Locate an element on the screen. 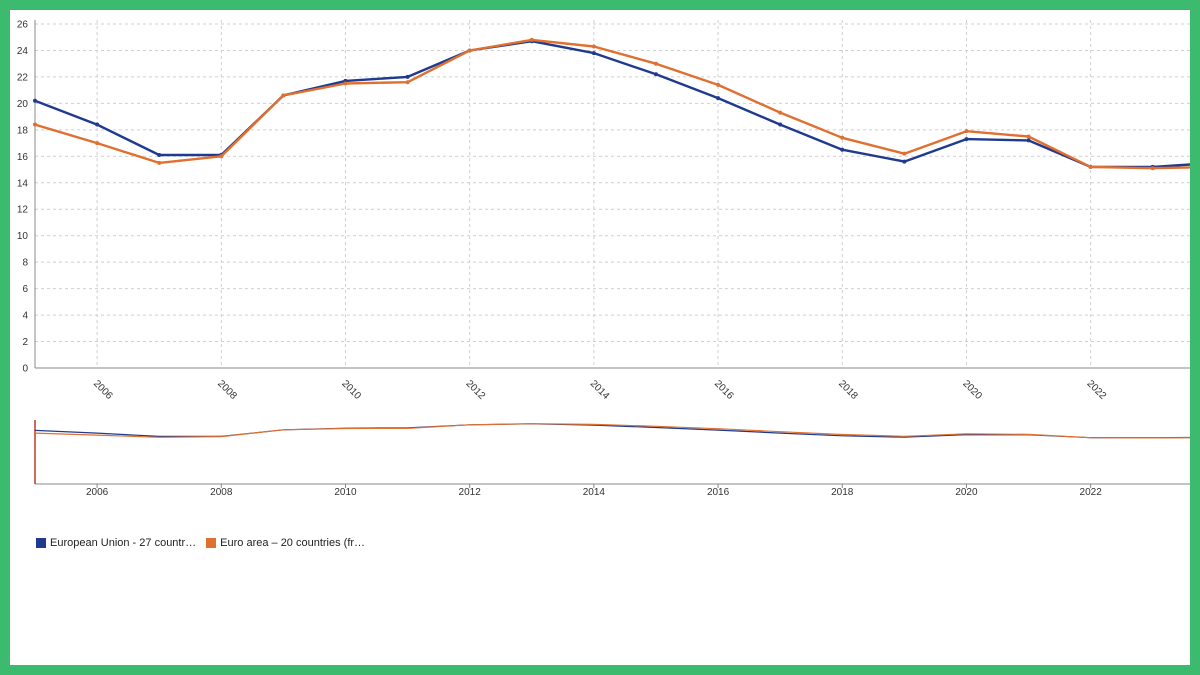 The height and width of the screenshot is (675, 1200). navigator-line-eu27 is located at coordinates (612, 431).